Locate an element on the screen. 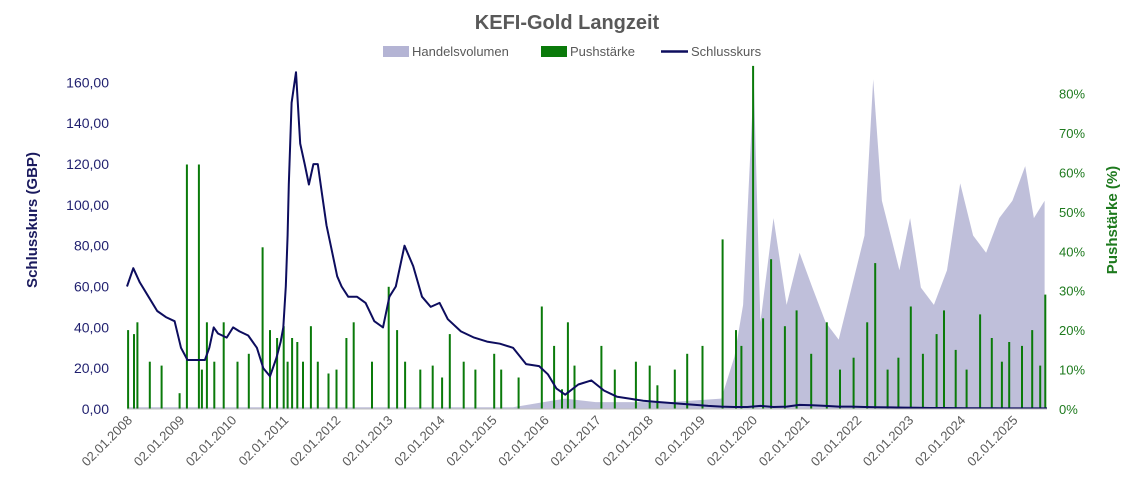 The height and width of the screenshot is (493, 1135). x-tick-label: 02.01.2018 is located at coordinates (627, 441).